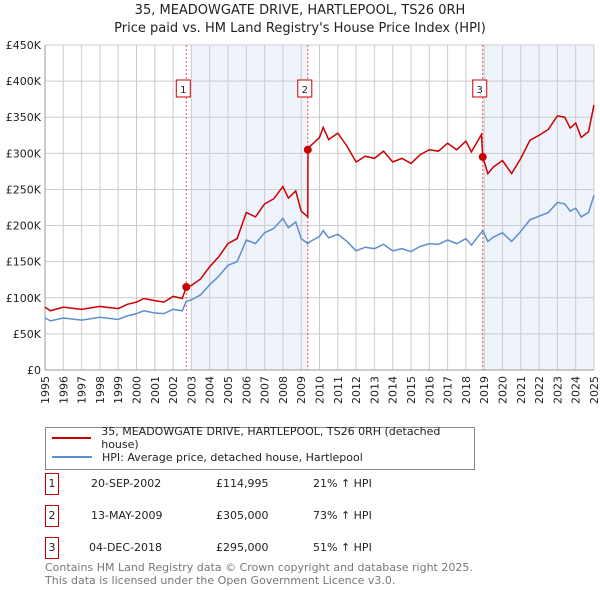  I want to click on x-tick-label: 2009, so click(301, 390).